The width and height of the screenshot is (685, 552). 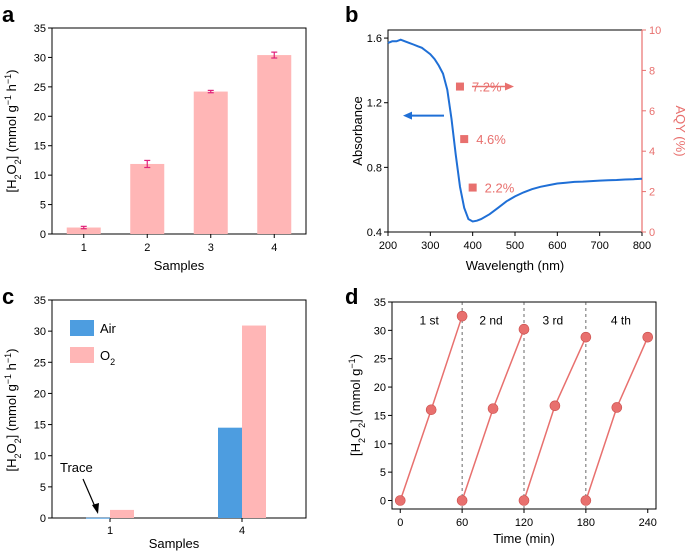 What do you see at coordinates (380, 303) in the screenshot?
I see `panel-d-ytick-label: 35` at bounding box center [380, 303].